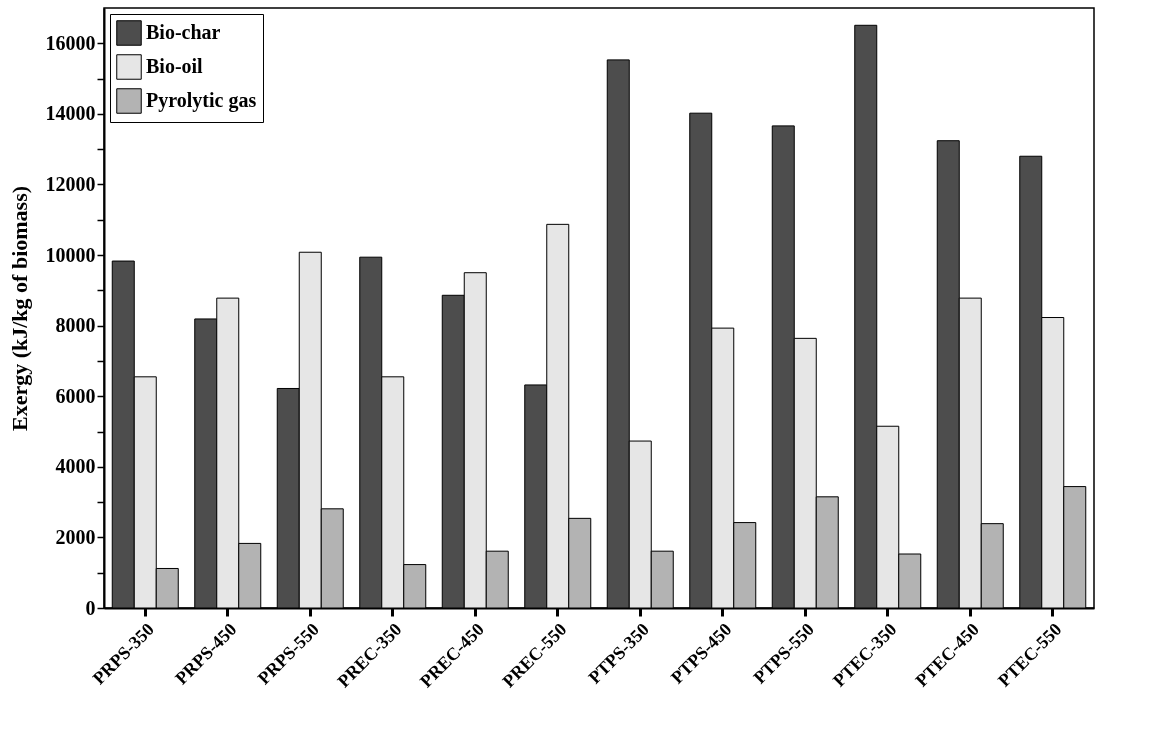  Describe the element at coordinates (70, 42) in the screenshot. I see `y-tick-label: 16000` at that location.